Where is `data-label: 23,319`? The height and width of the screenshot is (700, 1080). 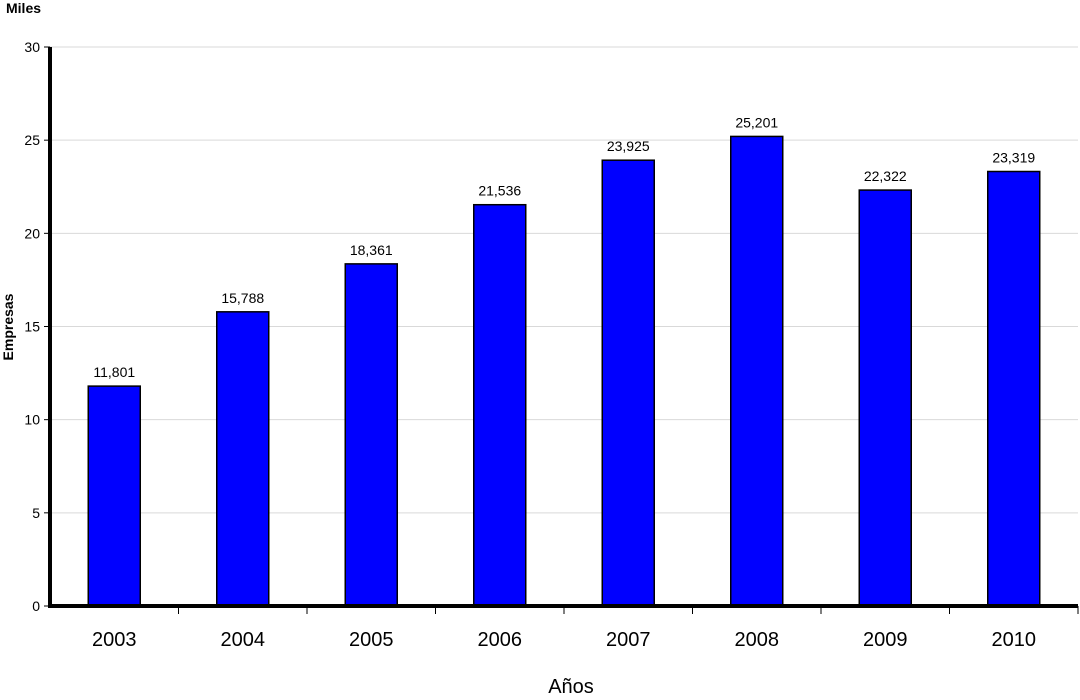 data-label: 23,319 is located at coordinates (1013, 157).